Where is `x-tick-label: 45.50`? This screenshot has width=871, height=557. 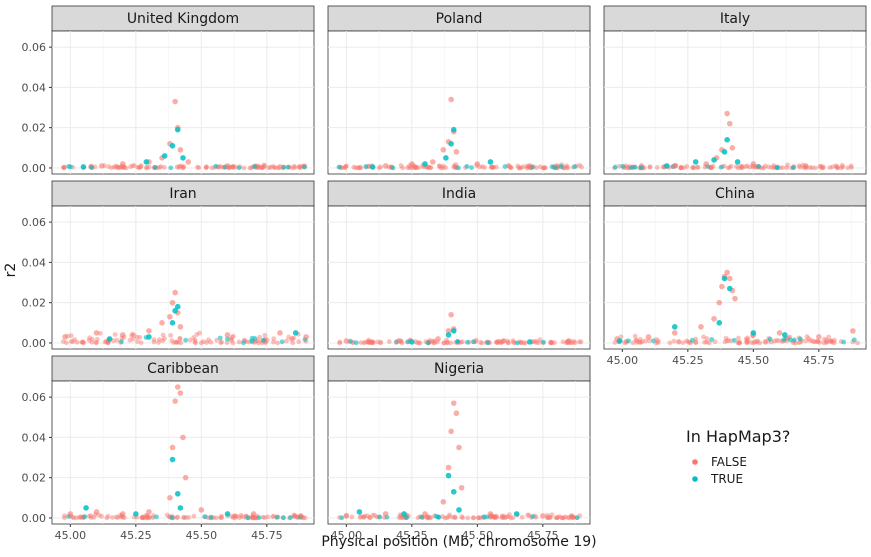
x-tick-label: 45.50 is located at coordinates (754, 360).